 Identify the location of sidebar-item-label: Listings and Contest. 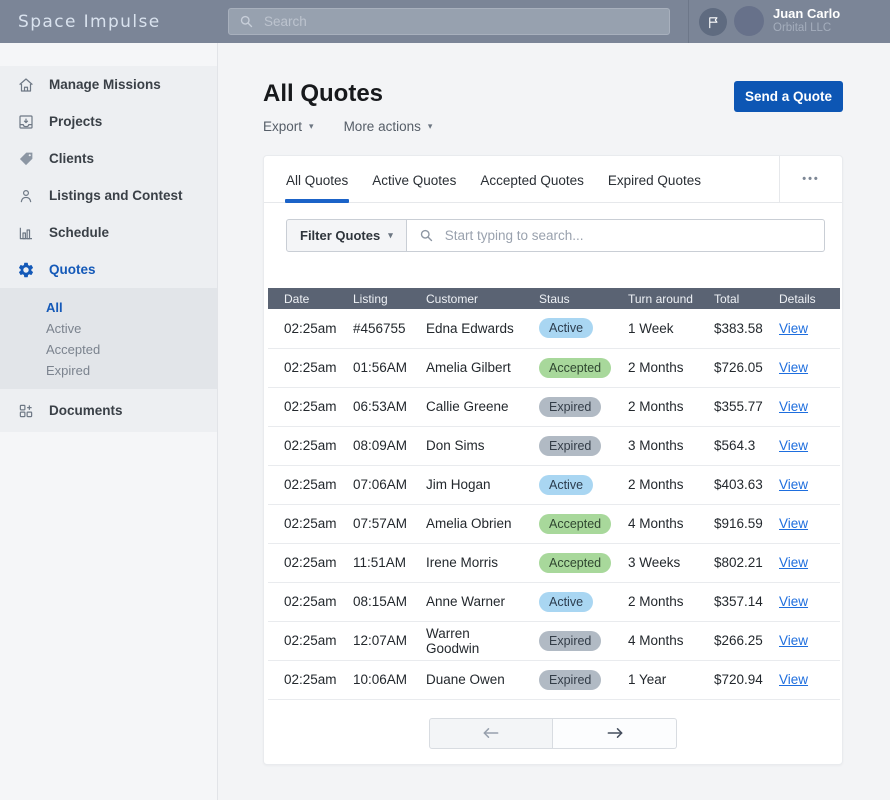
(116, 195).